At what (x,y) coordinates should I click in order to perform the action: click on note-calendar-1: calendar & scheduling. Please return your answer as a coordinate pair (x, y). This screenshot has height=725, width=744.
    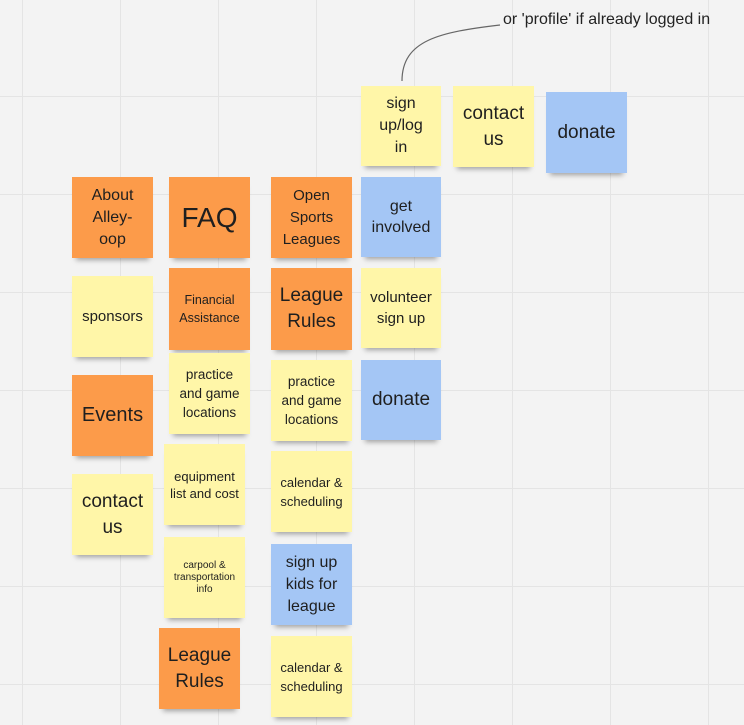
    Looking at the image, I should click on (311, 491).